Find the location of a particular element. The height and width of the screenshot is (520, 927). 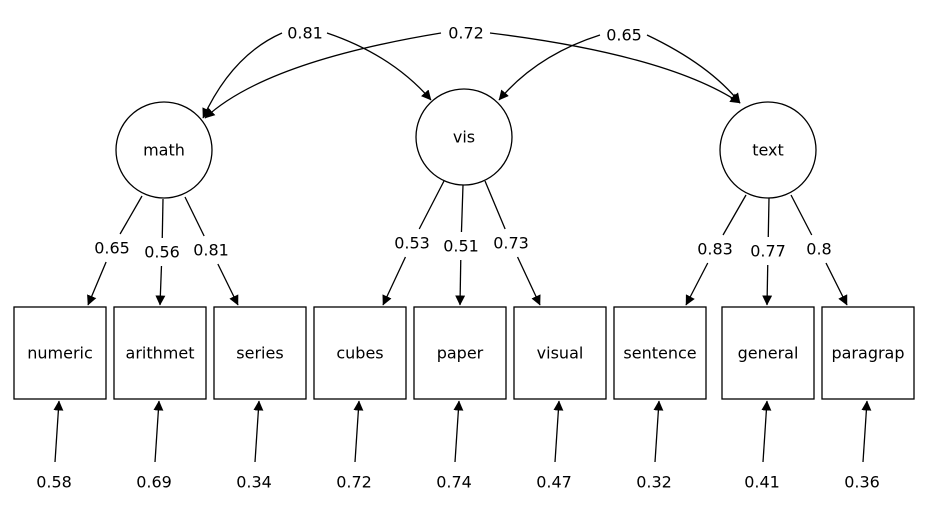

indicator-label-cubes: cubes is located at coordinates (359, 353).